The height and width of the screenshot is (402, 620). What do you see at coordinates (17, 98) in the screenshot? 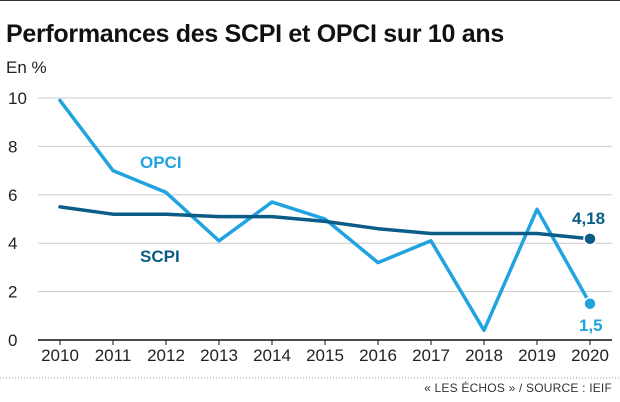
I see `y-tick-label-10: 10` at bounding box center [17, 98].